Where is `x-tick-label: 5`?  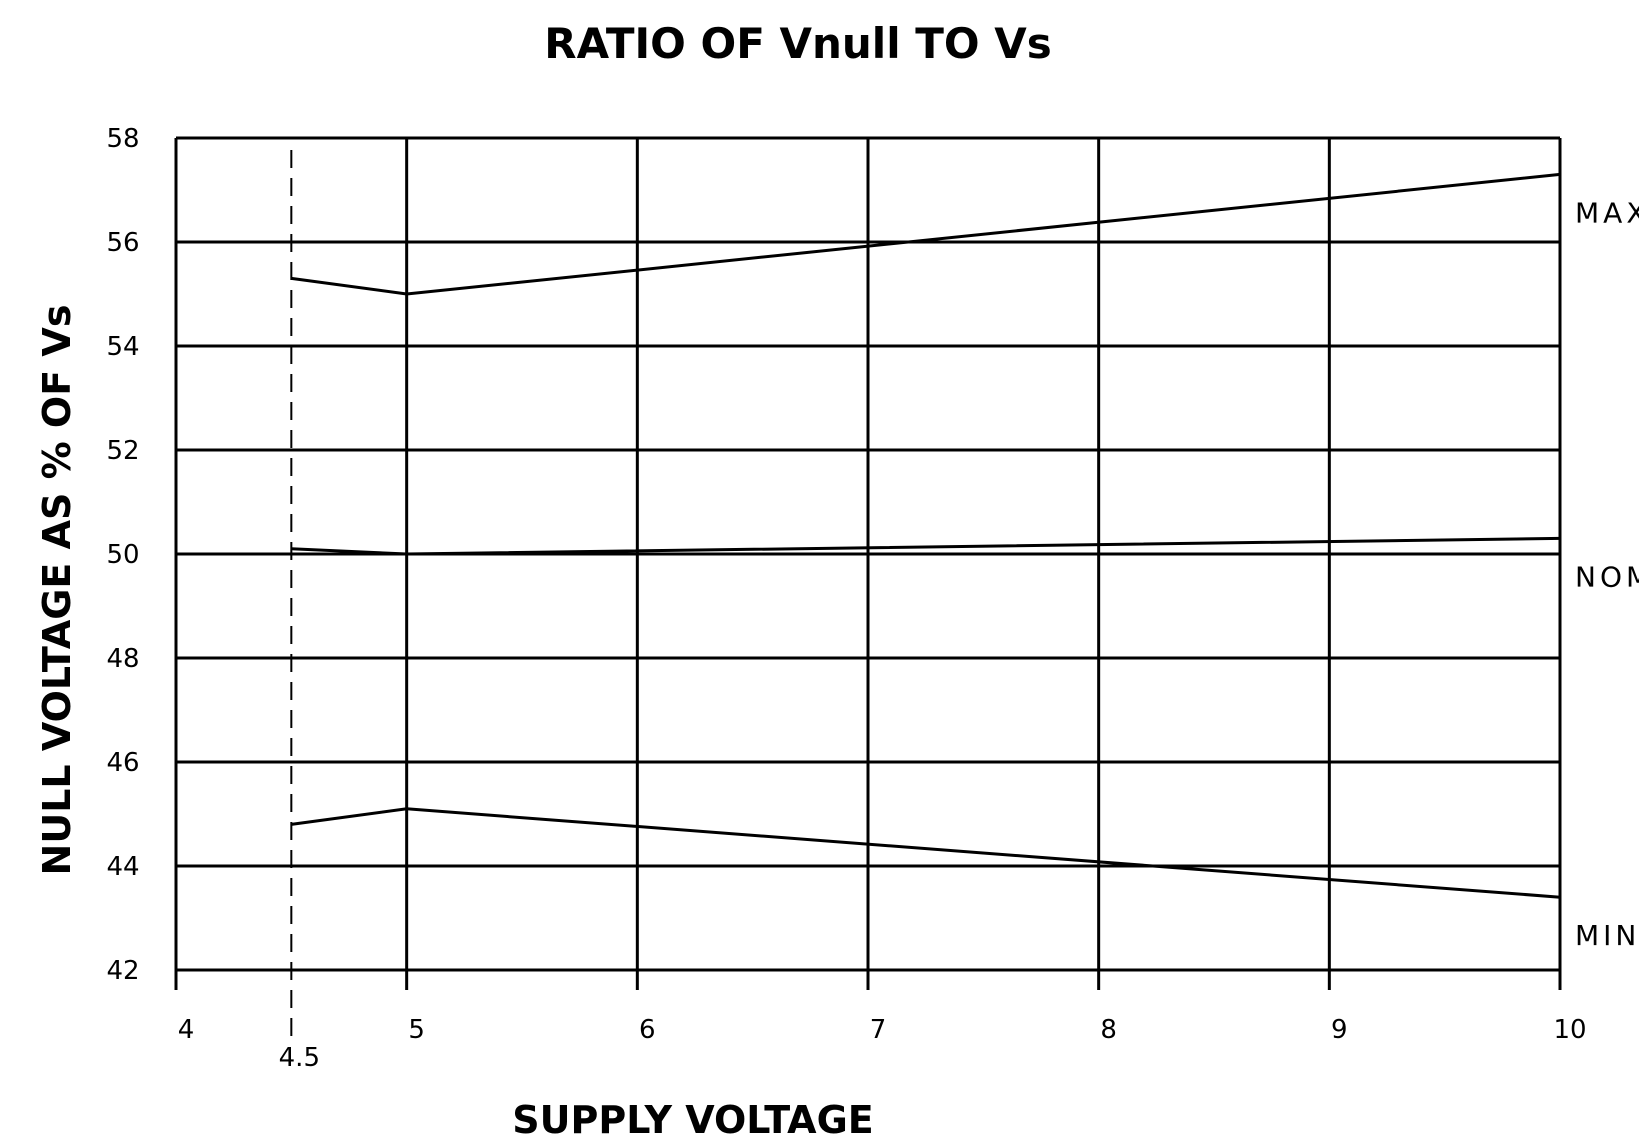
x-tick-label: 5 is located at coordinates (416, 1030).